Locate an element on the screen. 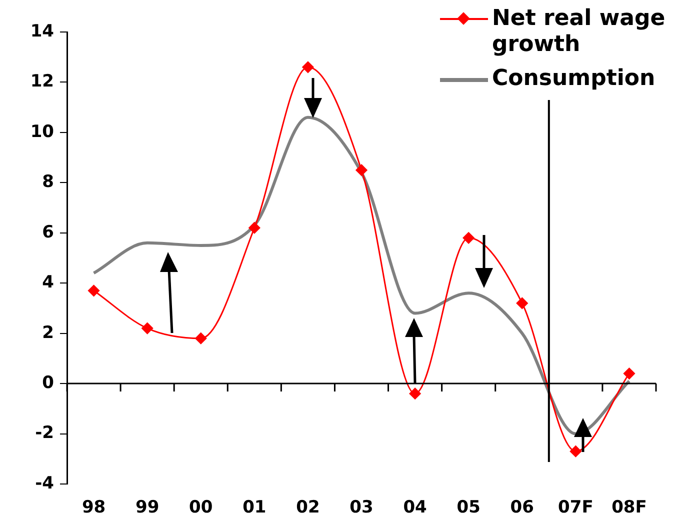 Image resolution: width=695 pixels, height=527 pixels. x-tick-label: 03 is located at coordinates (362, 508).